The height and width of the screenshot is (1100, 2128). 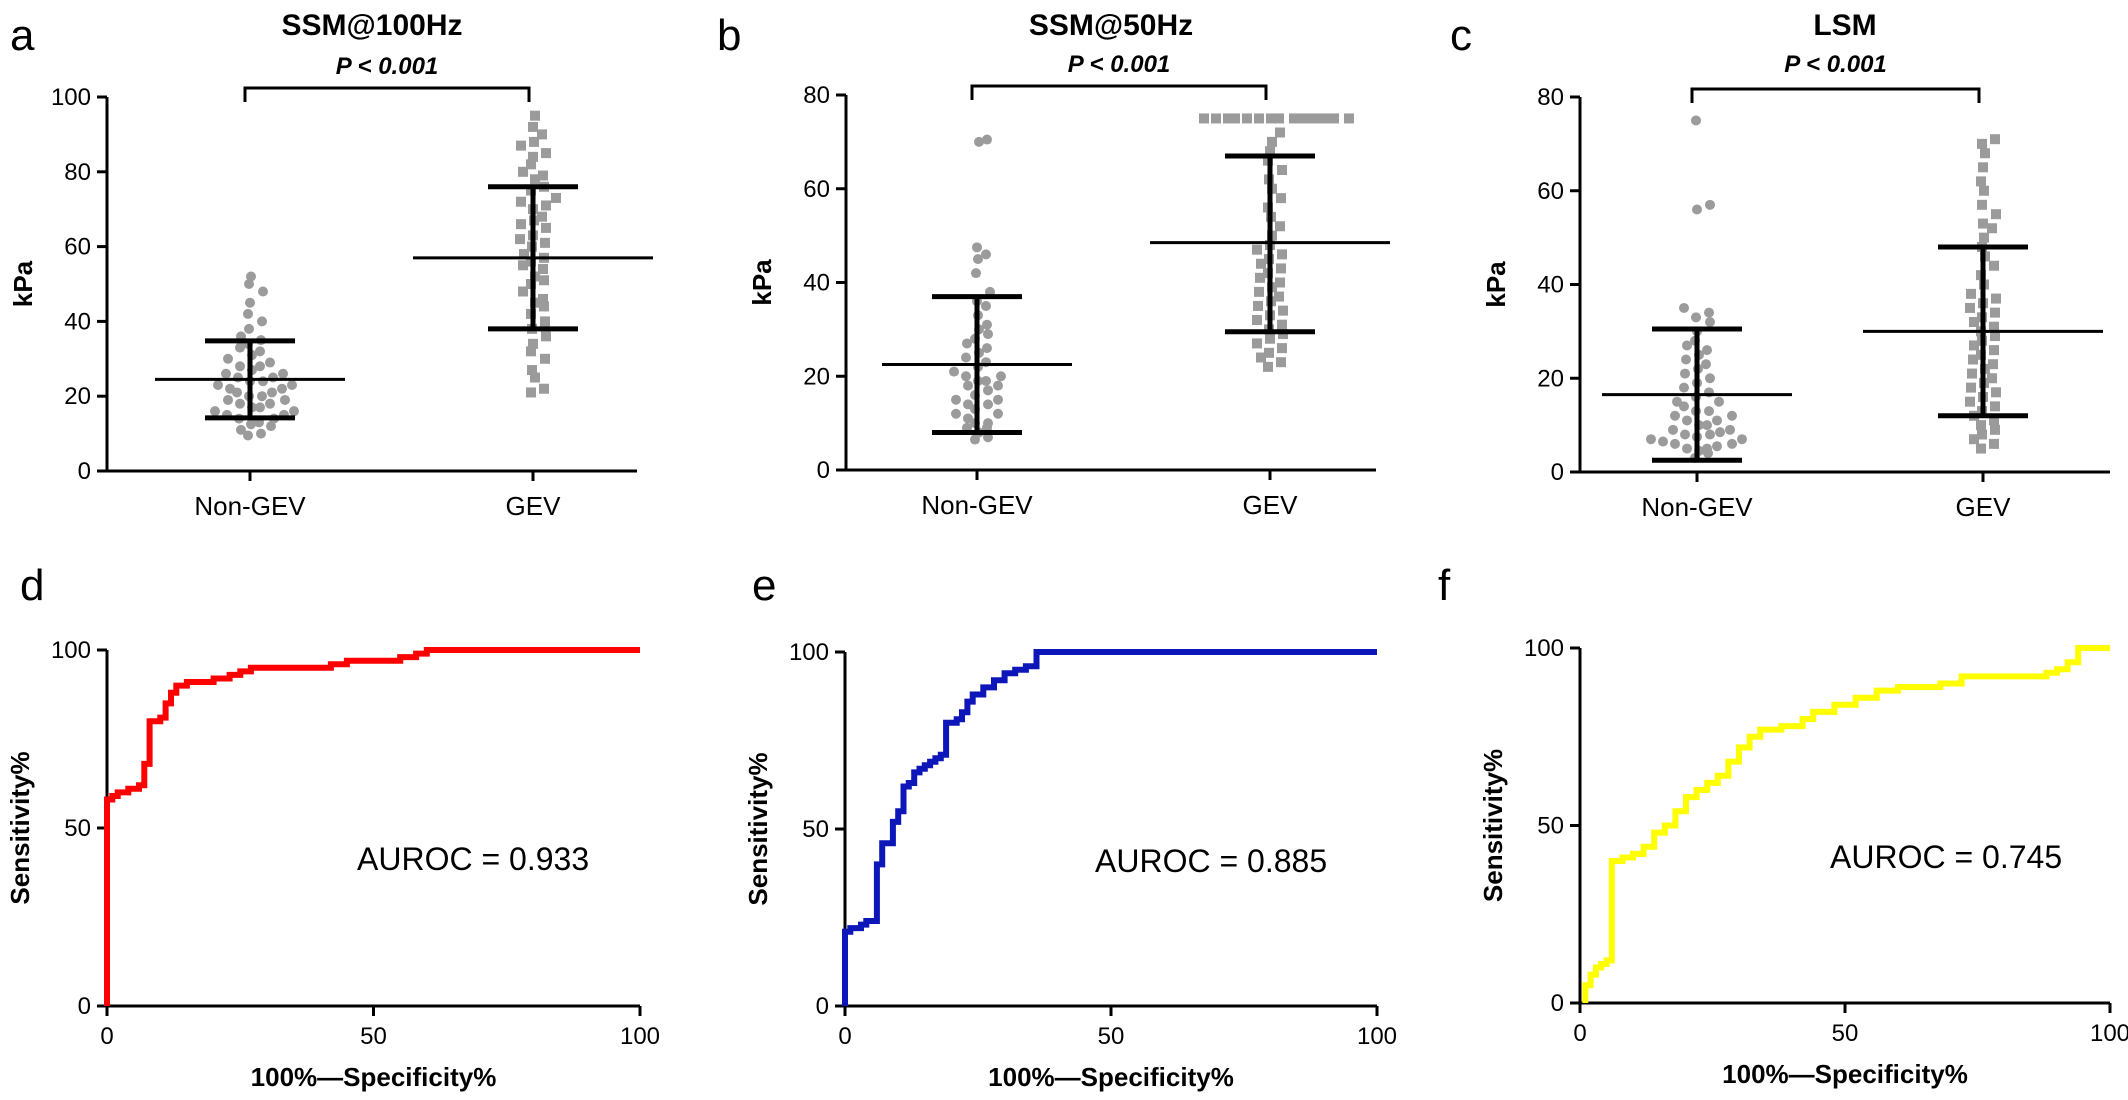 What do you see at coordinates (1780, 265) in the screenshot?
I see `panel-c: c 0 20 40 60 80 kPa LSM P < 0.001 Non-GEV GEV` at bounding box center [1780, 265].